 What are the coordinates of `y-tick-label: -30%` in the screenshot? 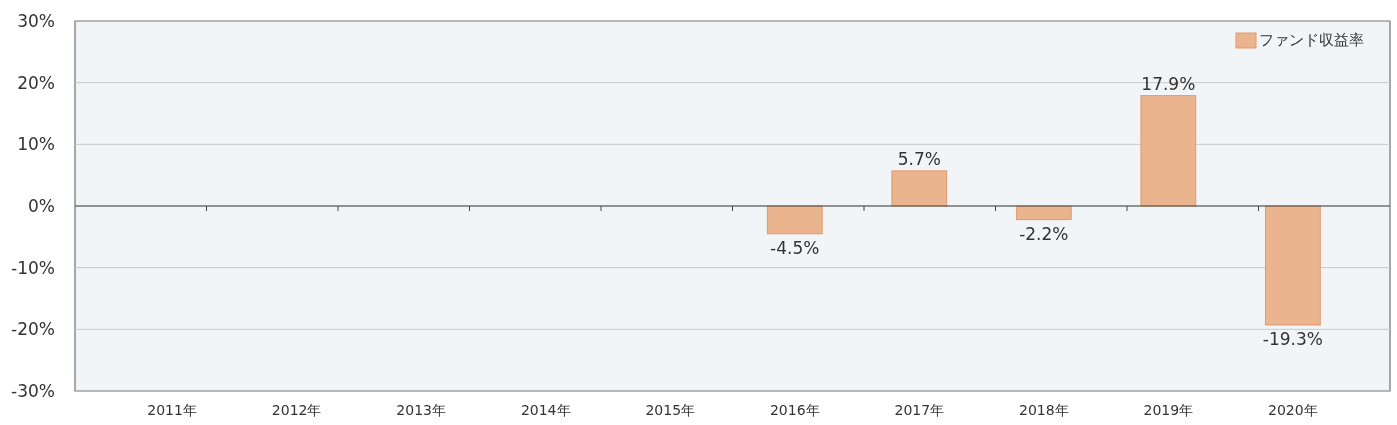 It's located at (33, 390).